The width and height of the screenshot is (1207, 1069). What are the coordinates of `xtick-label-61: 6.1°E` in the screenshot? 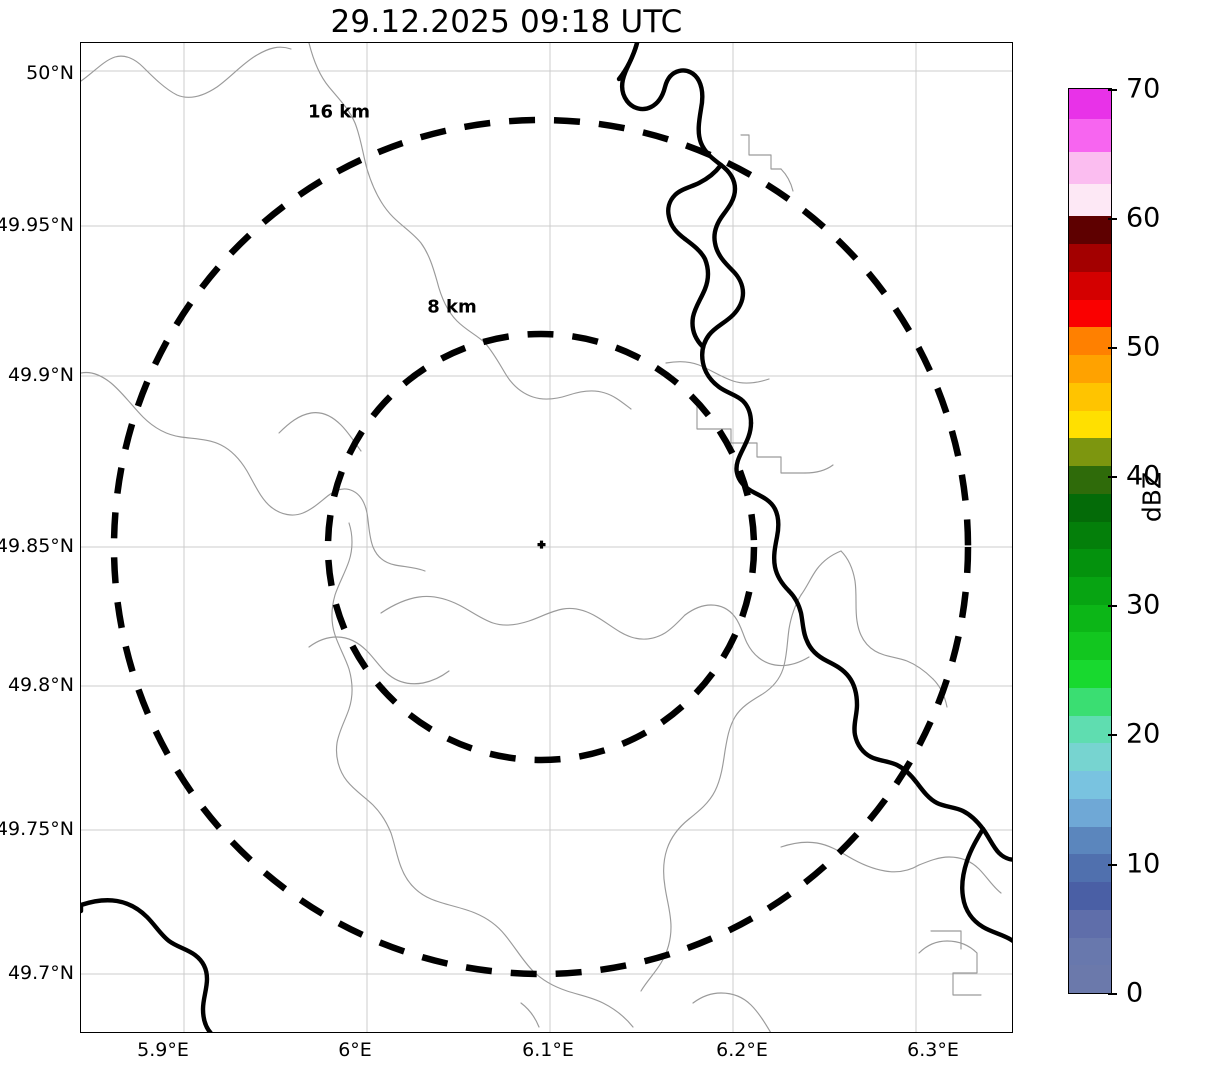 It's located at (548, 1050).